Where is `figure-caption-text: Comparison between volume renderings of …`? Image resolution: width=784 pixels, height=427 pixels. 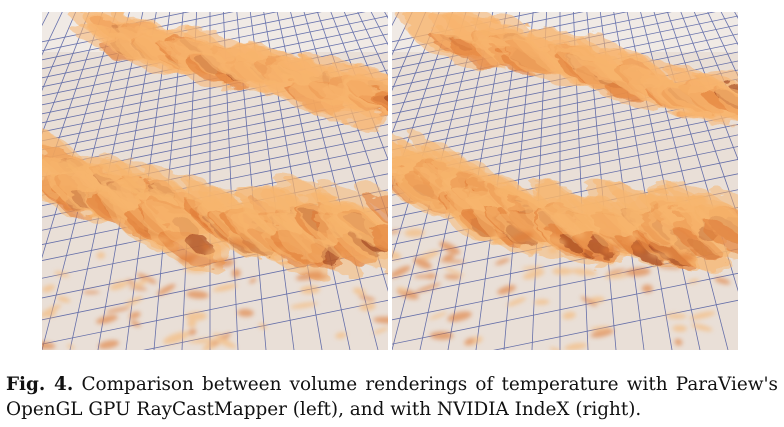 figure-caption-text: Comparison between volume renderings of … is located at coordinates (392, 397).